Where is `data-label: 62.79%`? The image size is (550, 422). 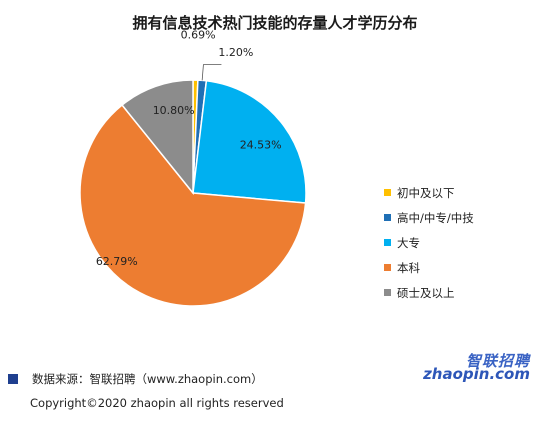
data-label: 62.79% is located at coordinates (117, 261).